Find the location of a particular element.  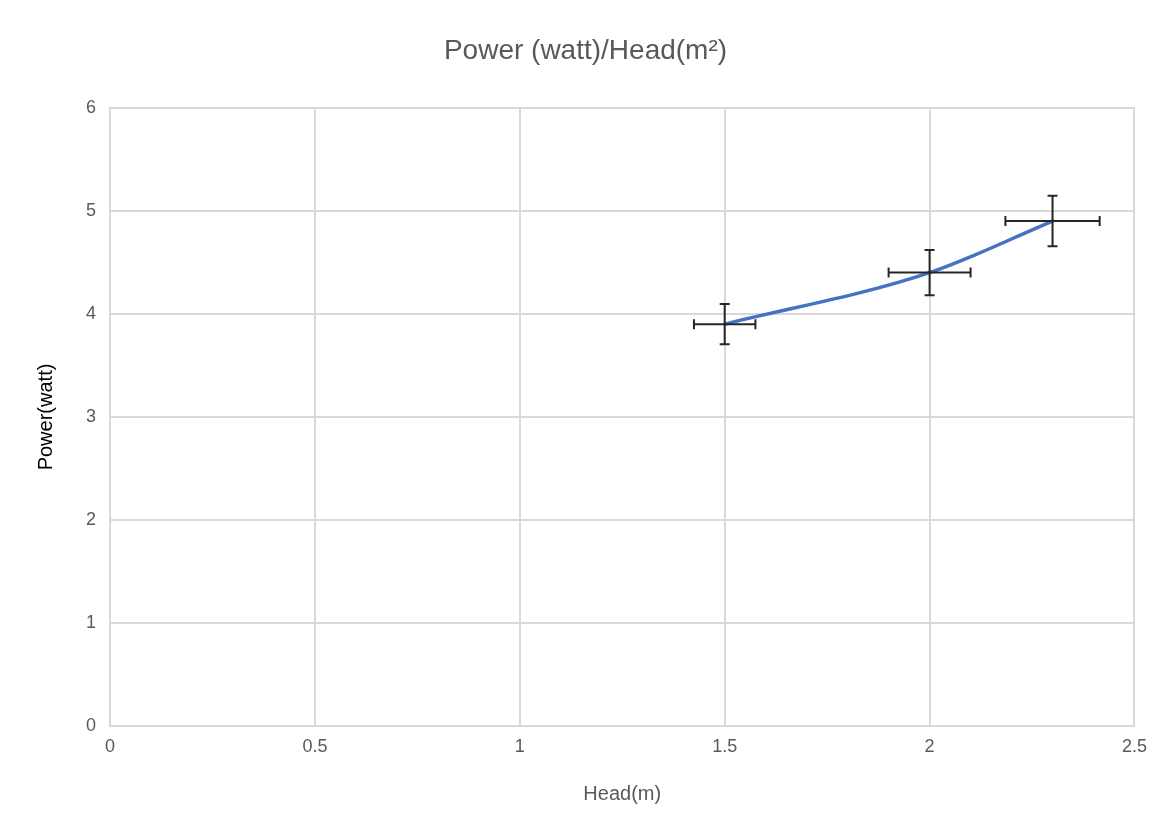

y-tick-label: 3 is located at coordinates (91, 415).